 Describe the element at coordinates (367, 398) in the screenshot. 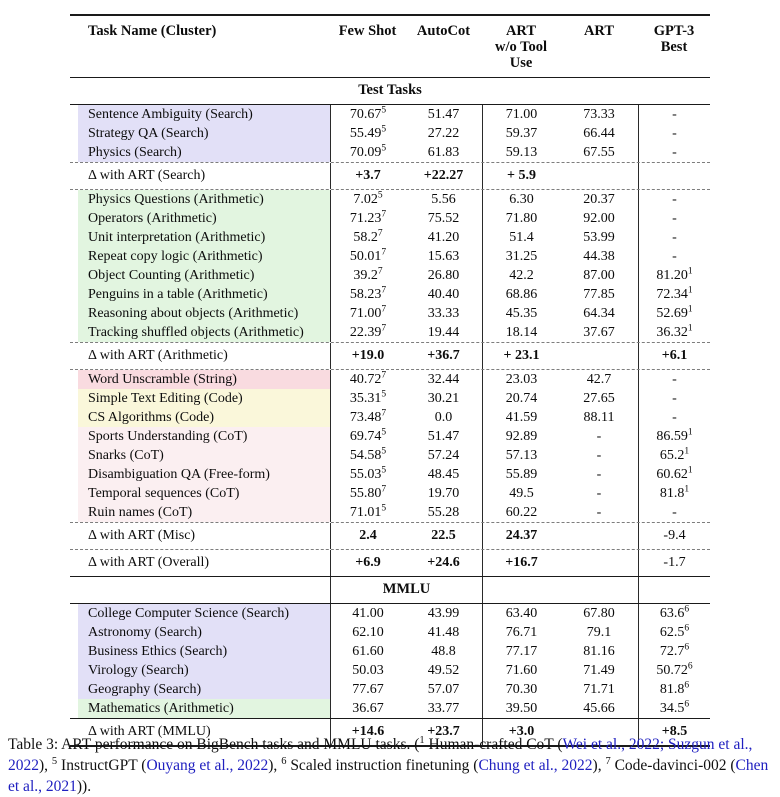

I see `value-cell: 35.315` at that location.